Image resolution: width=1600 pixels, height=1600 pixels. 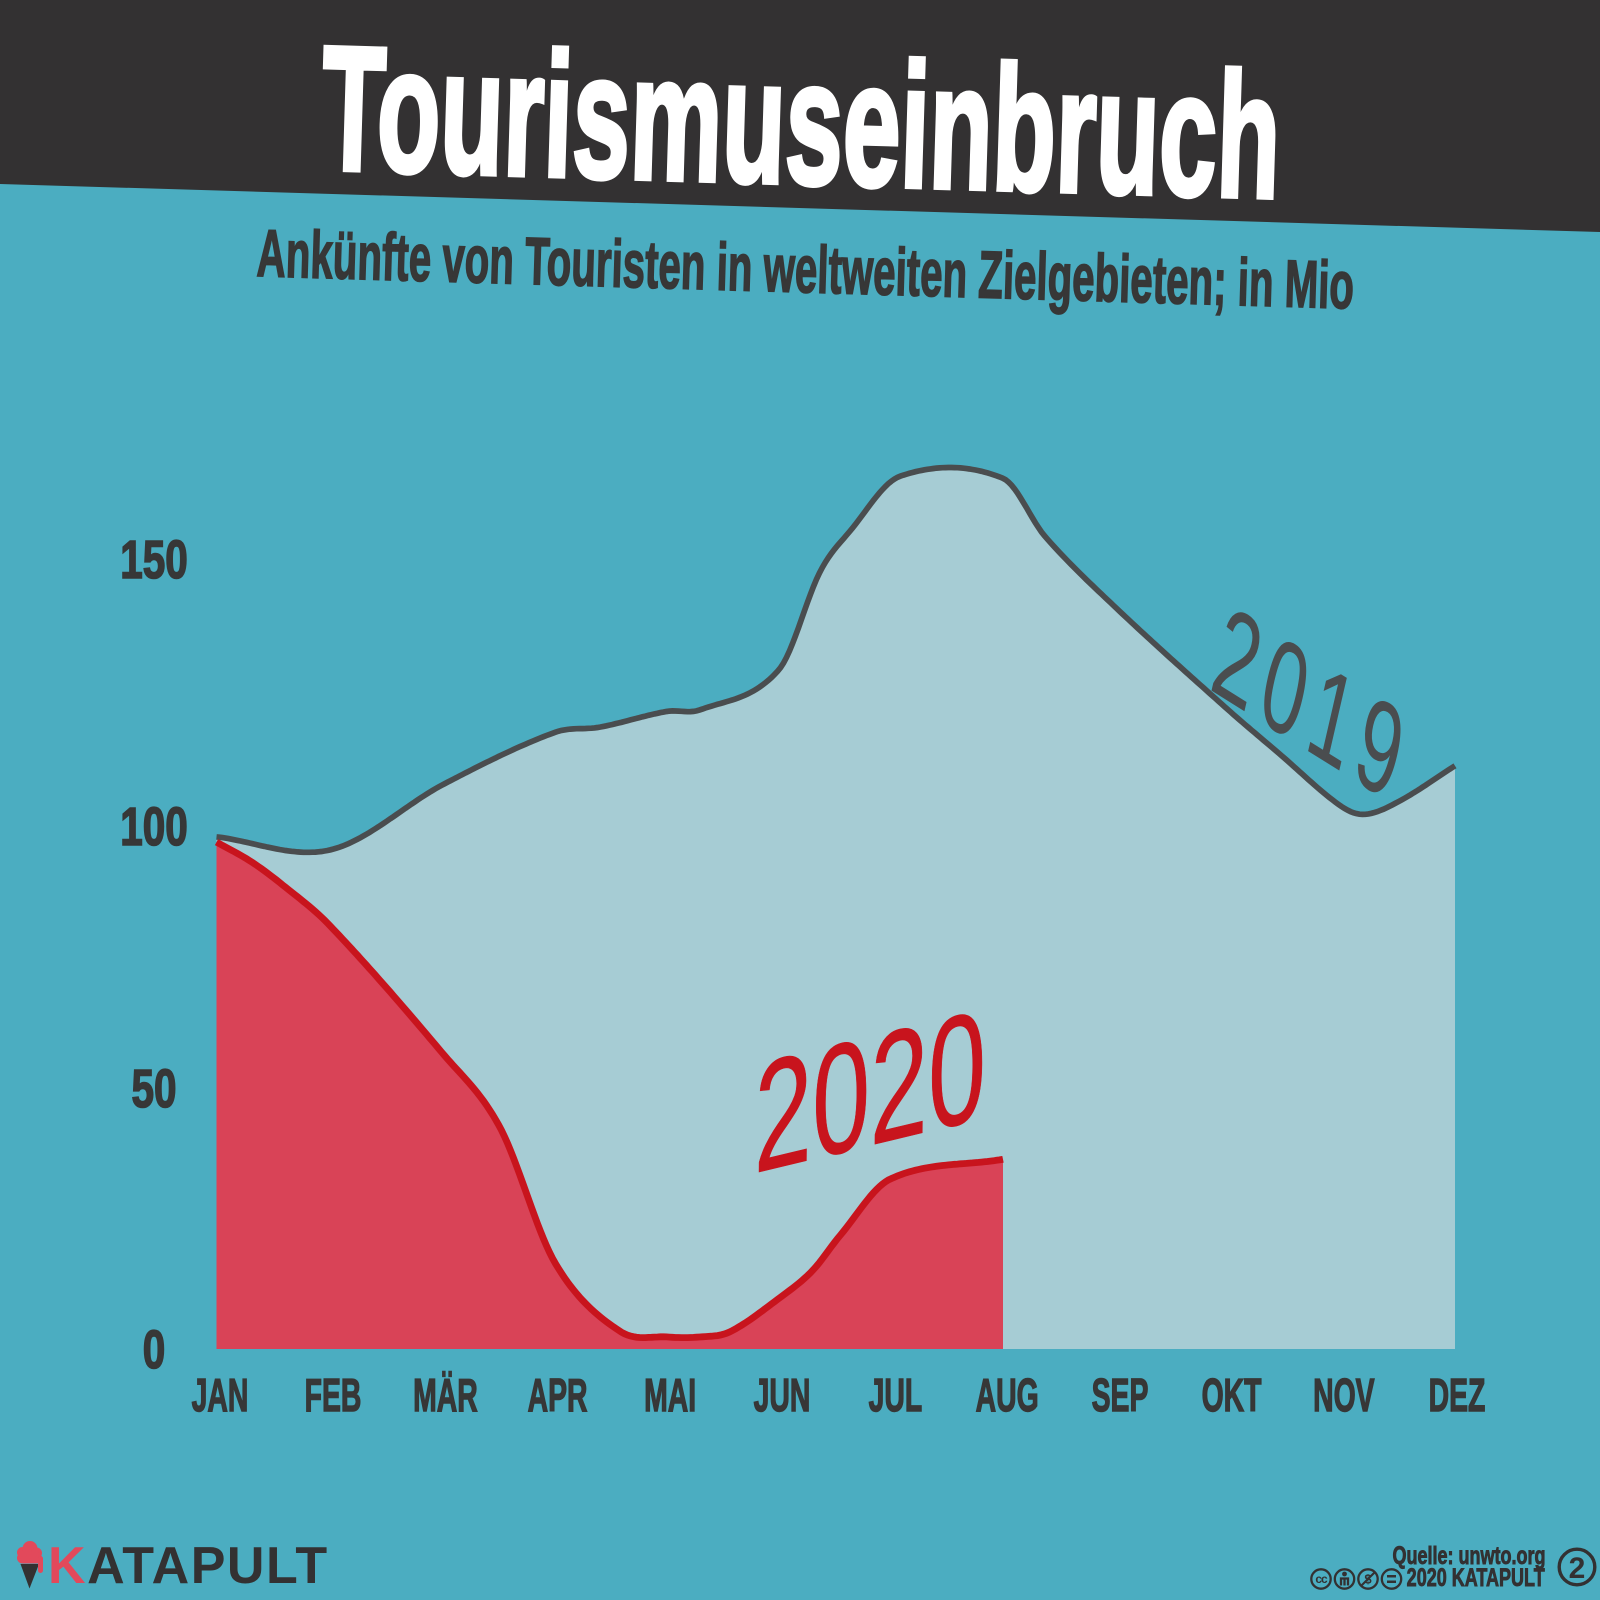 I want to click on svg-text: 2, so click(x=1577, y=1568).